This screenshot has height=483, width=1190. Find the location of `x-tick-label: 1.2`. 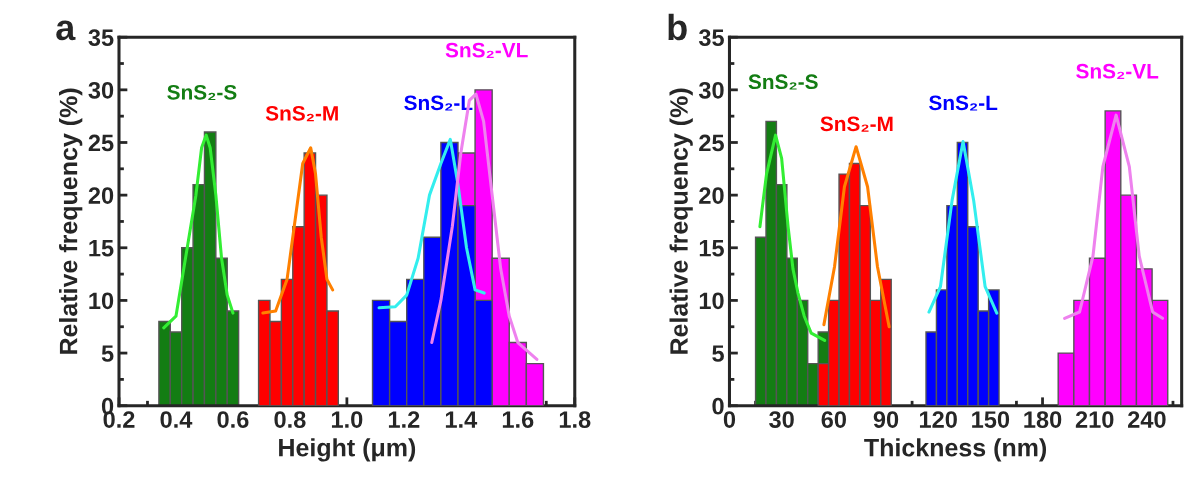

x-tick-label: 1.2 is located at coordinates (404, 419).